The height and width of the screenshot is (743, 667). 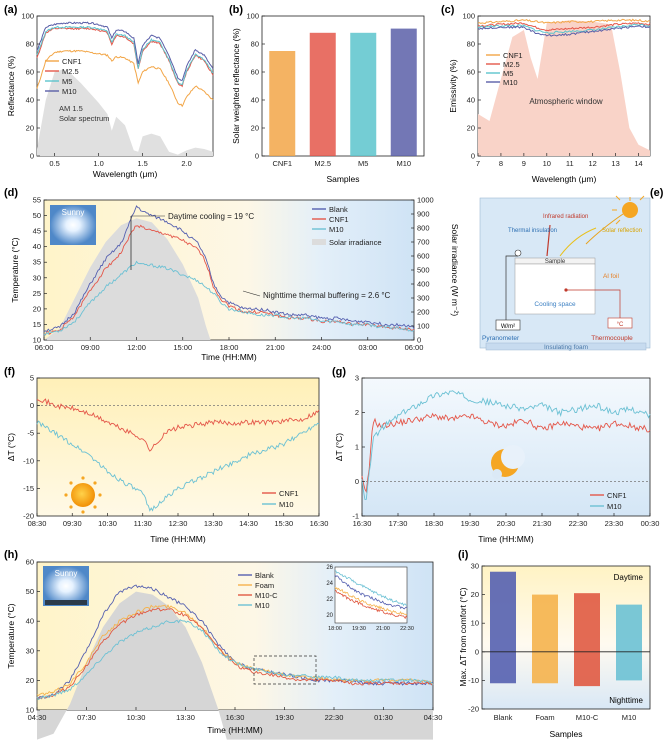 I want to click on y-tick-label: 2, so click(x=357, y=412).